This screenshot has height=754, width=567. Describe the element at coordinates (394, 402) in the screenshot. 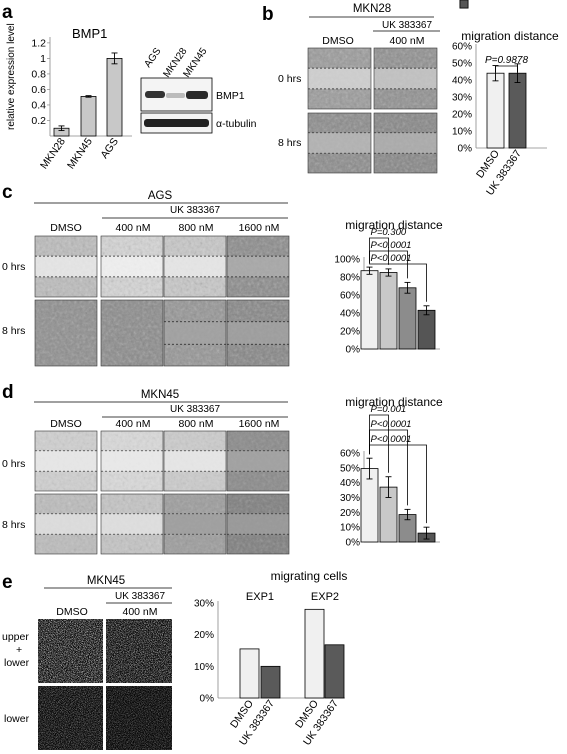

I see `panel-d-chart-title: migration distance` at that location.